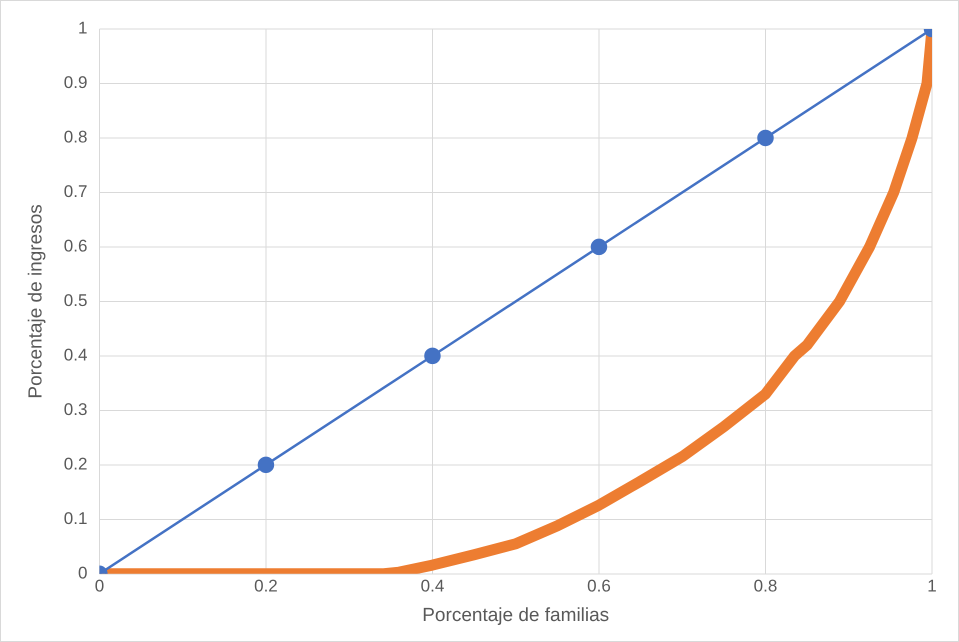  Describe the element at coordinates (516, 615) in the screenshot. I see `x-axis-title: Porcentaje de familias` at that location.